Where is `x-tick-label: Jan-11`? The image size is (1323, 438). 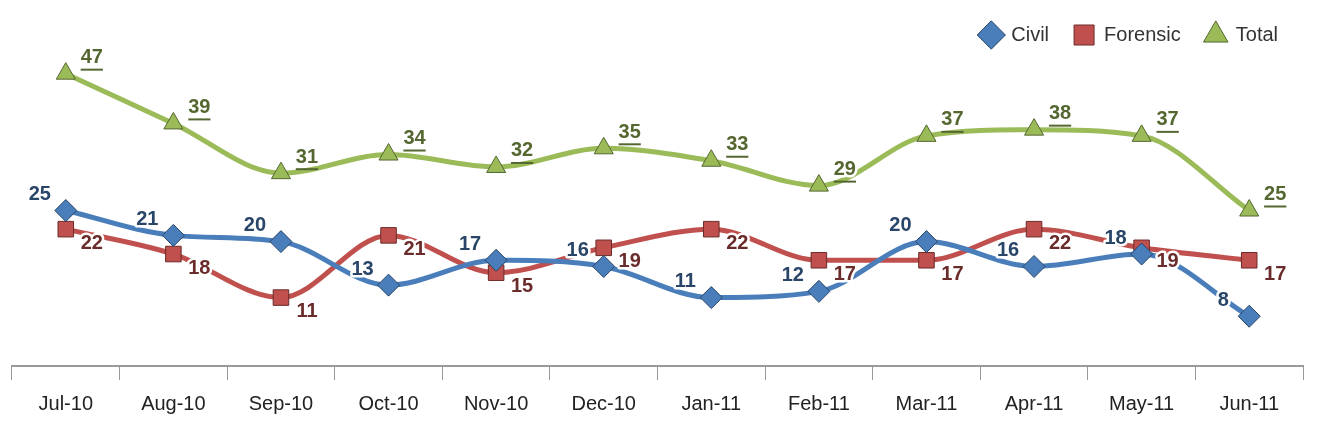 x-tick-label: Jan-11 is located at coordinates (711, 402).